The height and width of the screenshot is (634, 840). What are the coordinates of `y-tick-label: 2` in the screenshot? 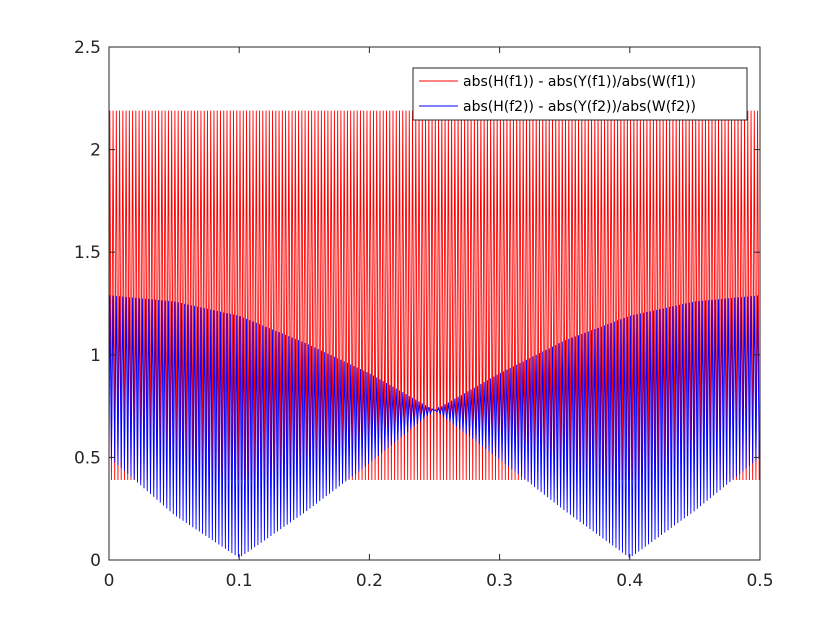 It's located at (95, 151).